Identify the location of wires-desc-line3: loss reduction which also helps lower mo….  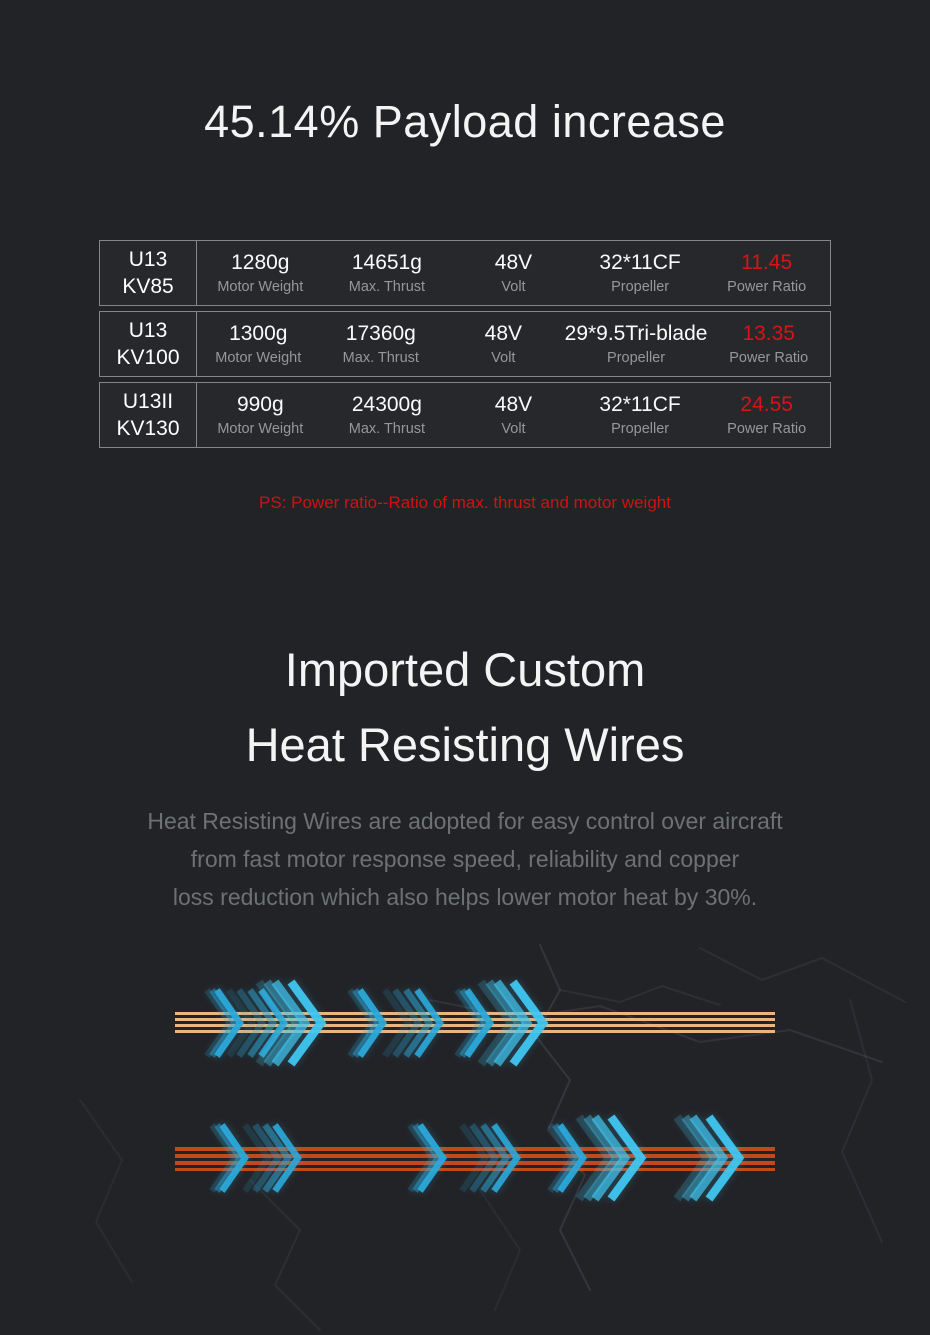
(465, 897).